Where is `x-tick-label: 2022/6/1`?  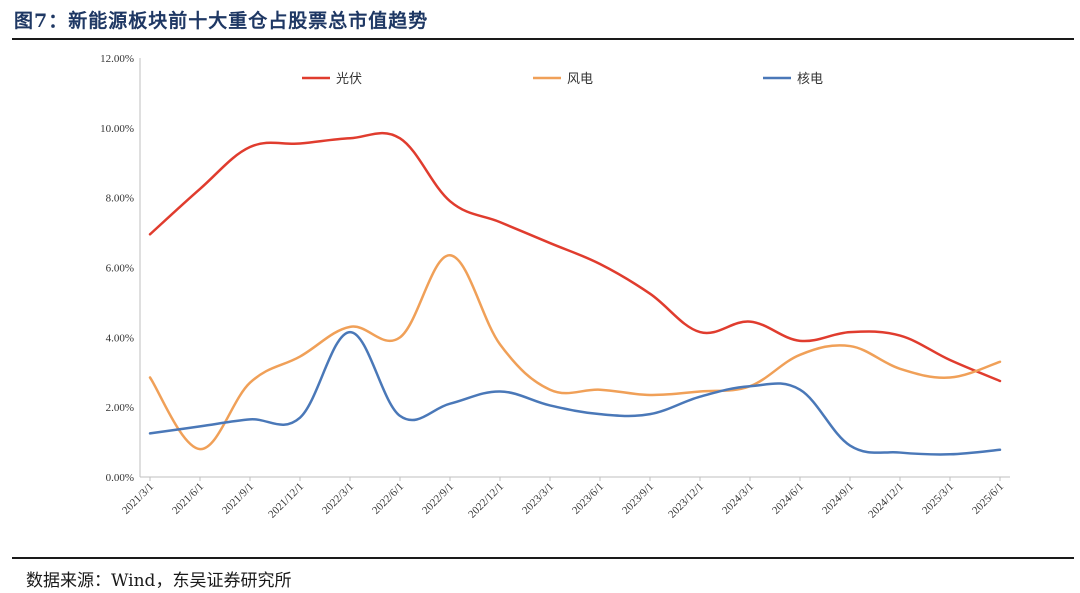 x-tick-label: 2022/6/1 is located at coordinates (388, 499).